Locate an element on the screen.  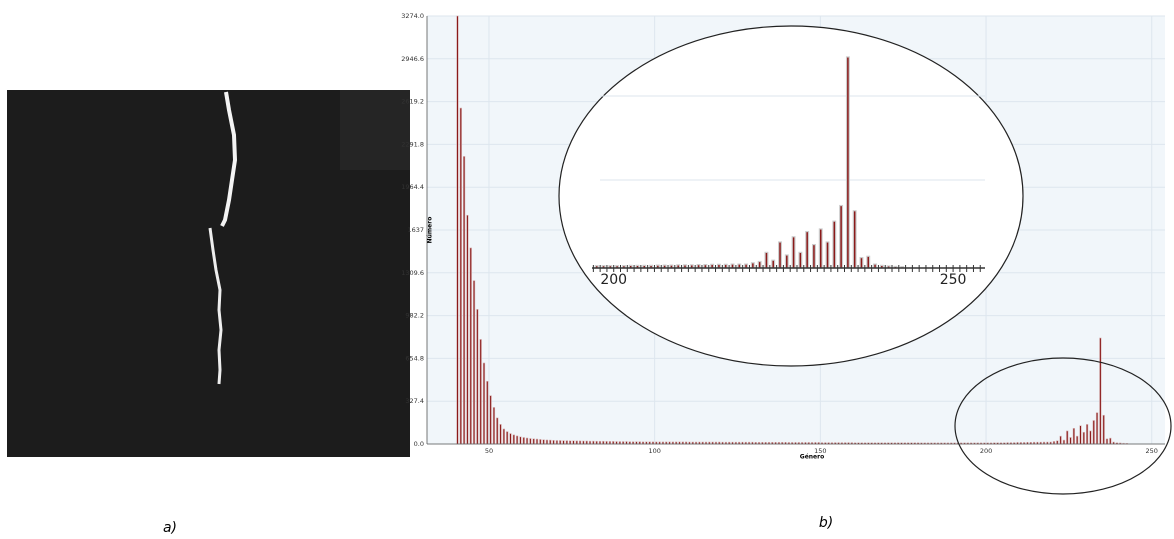
y-tick-label: 1637 is located at coordinates (415, 230).